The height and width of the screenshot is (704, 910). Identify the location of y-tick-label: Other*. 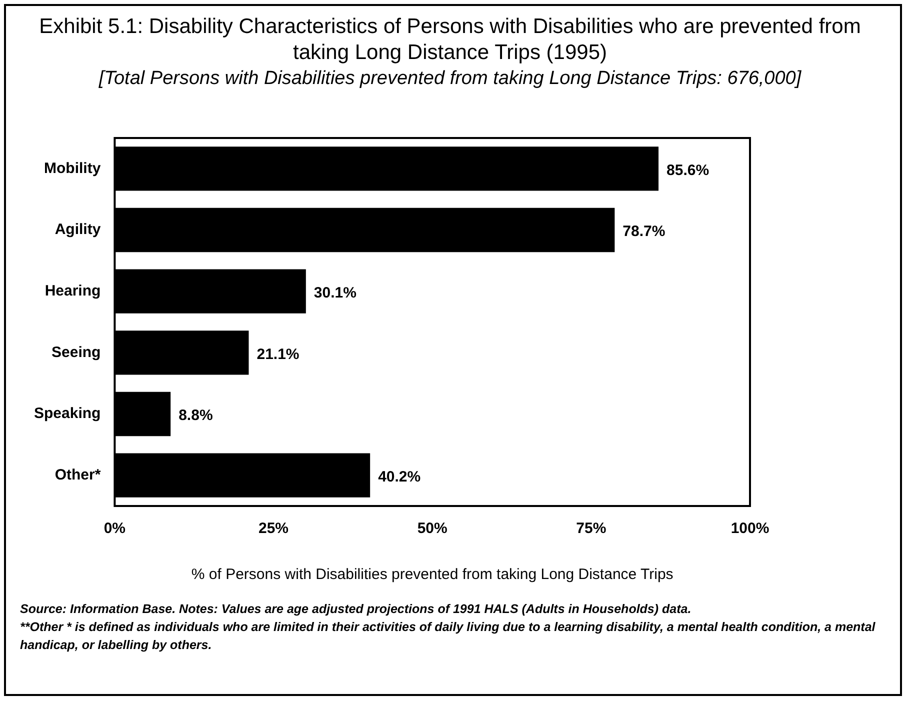
(77, 475).